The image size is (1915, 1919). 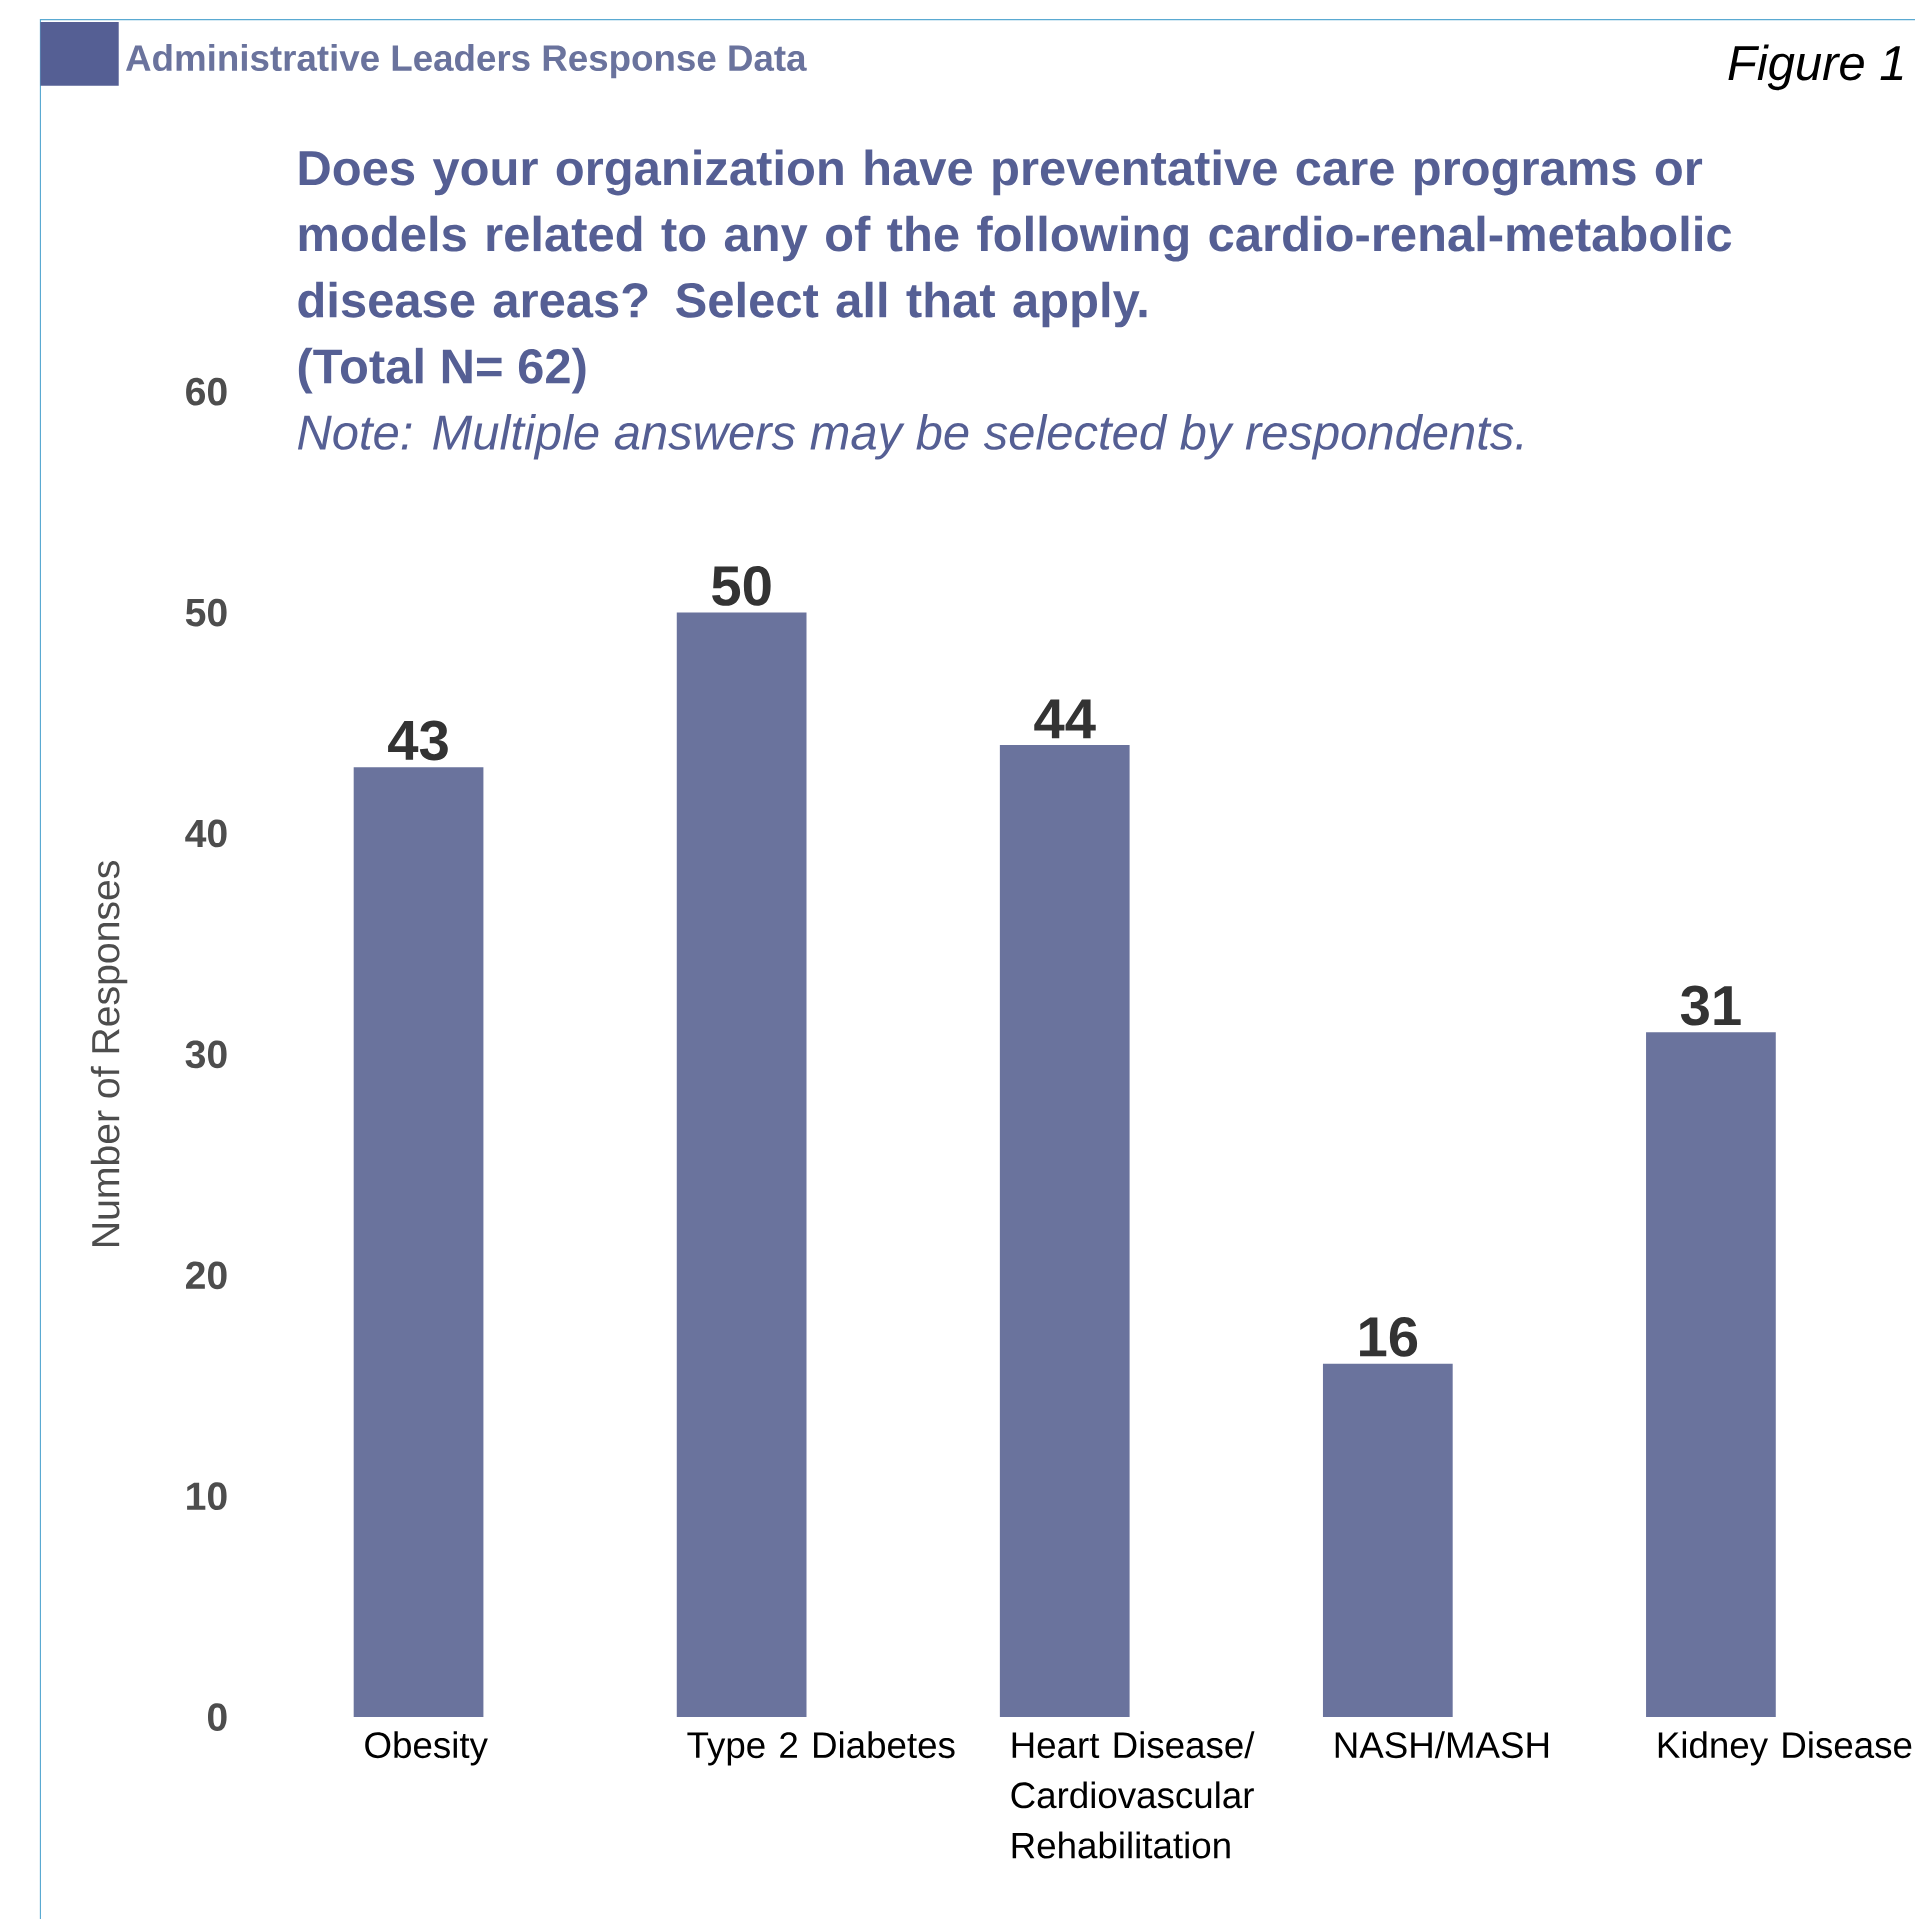 What do you see at coordinates (426, 1748) in the screenshot?
I see `x-tick-label: Obesity` at bounding box center [426, 1748].